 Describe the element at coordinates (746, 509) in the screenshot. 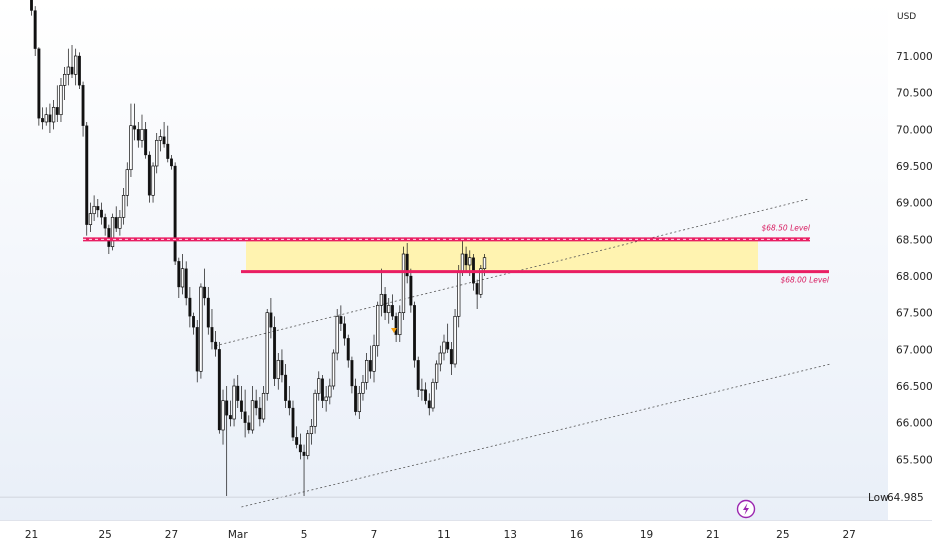

I see `lightning-icon` at that location.